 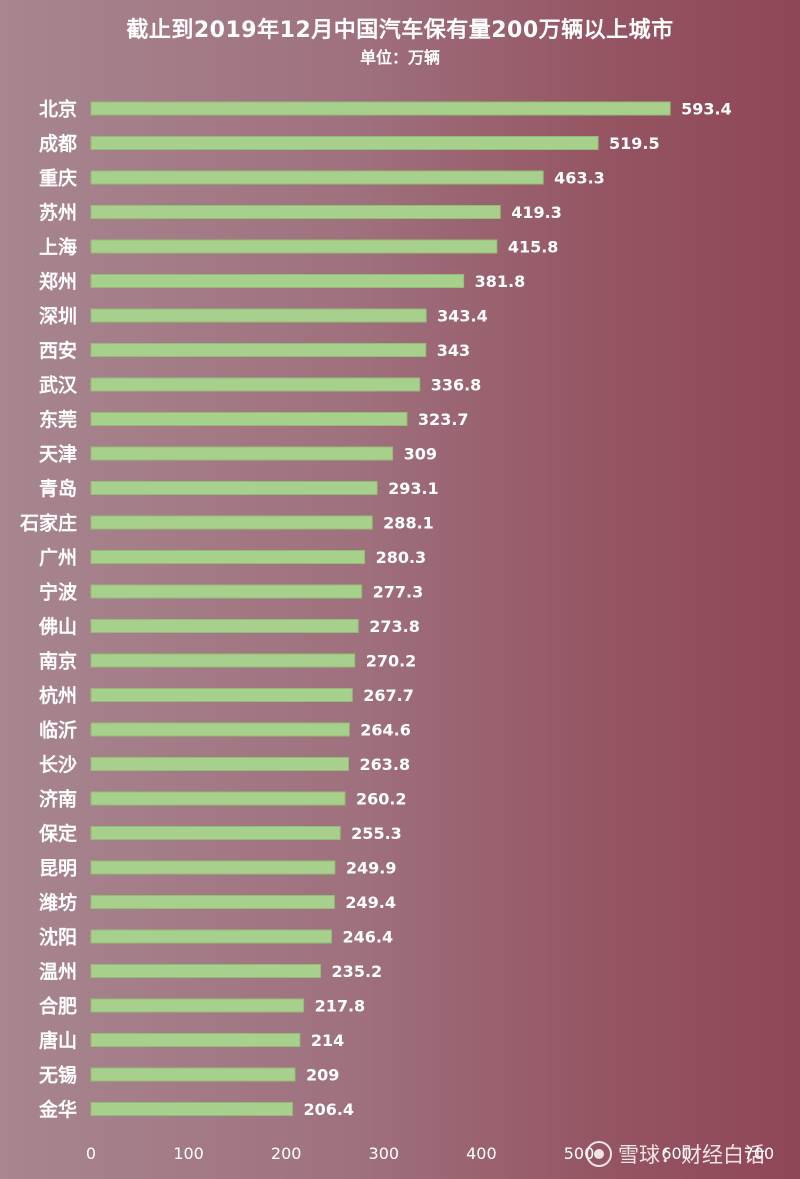 I want to click on category-label: 宁波, so click(x=58, y=592).